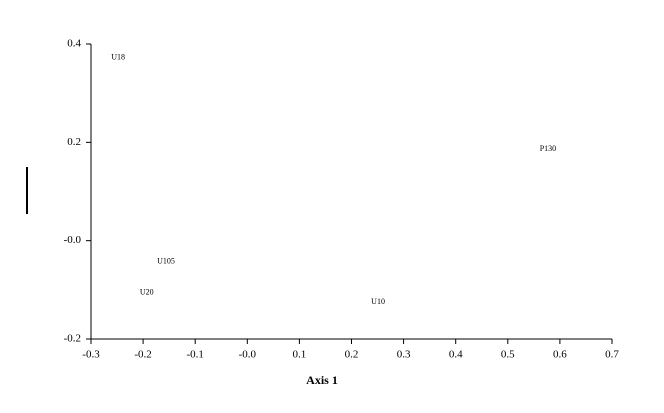 The width and height of the screenshot is (664, 413). I want to click on x-tick-label: 0.5, so click(508, 355).